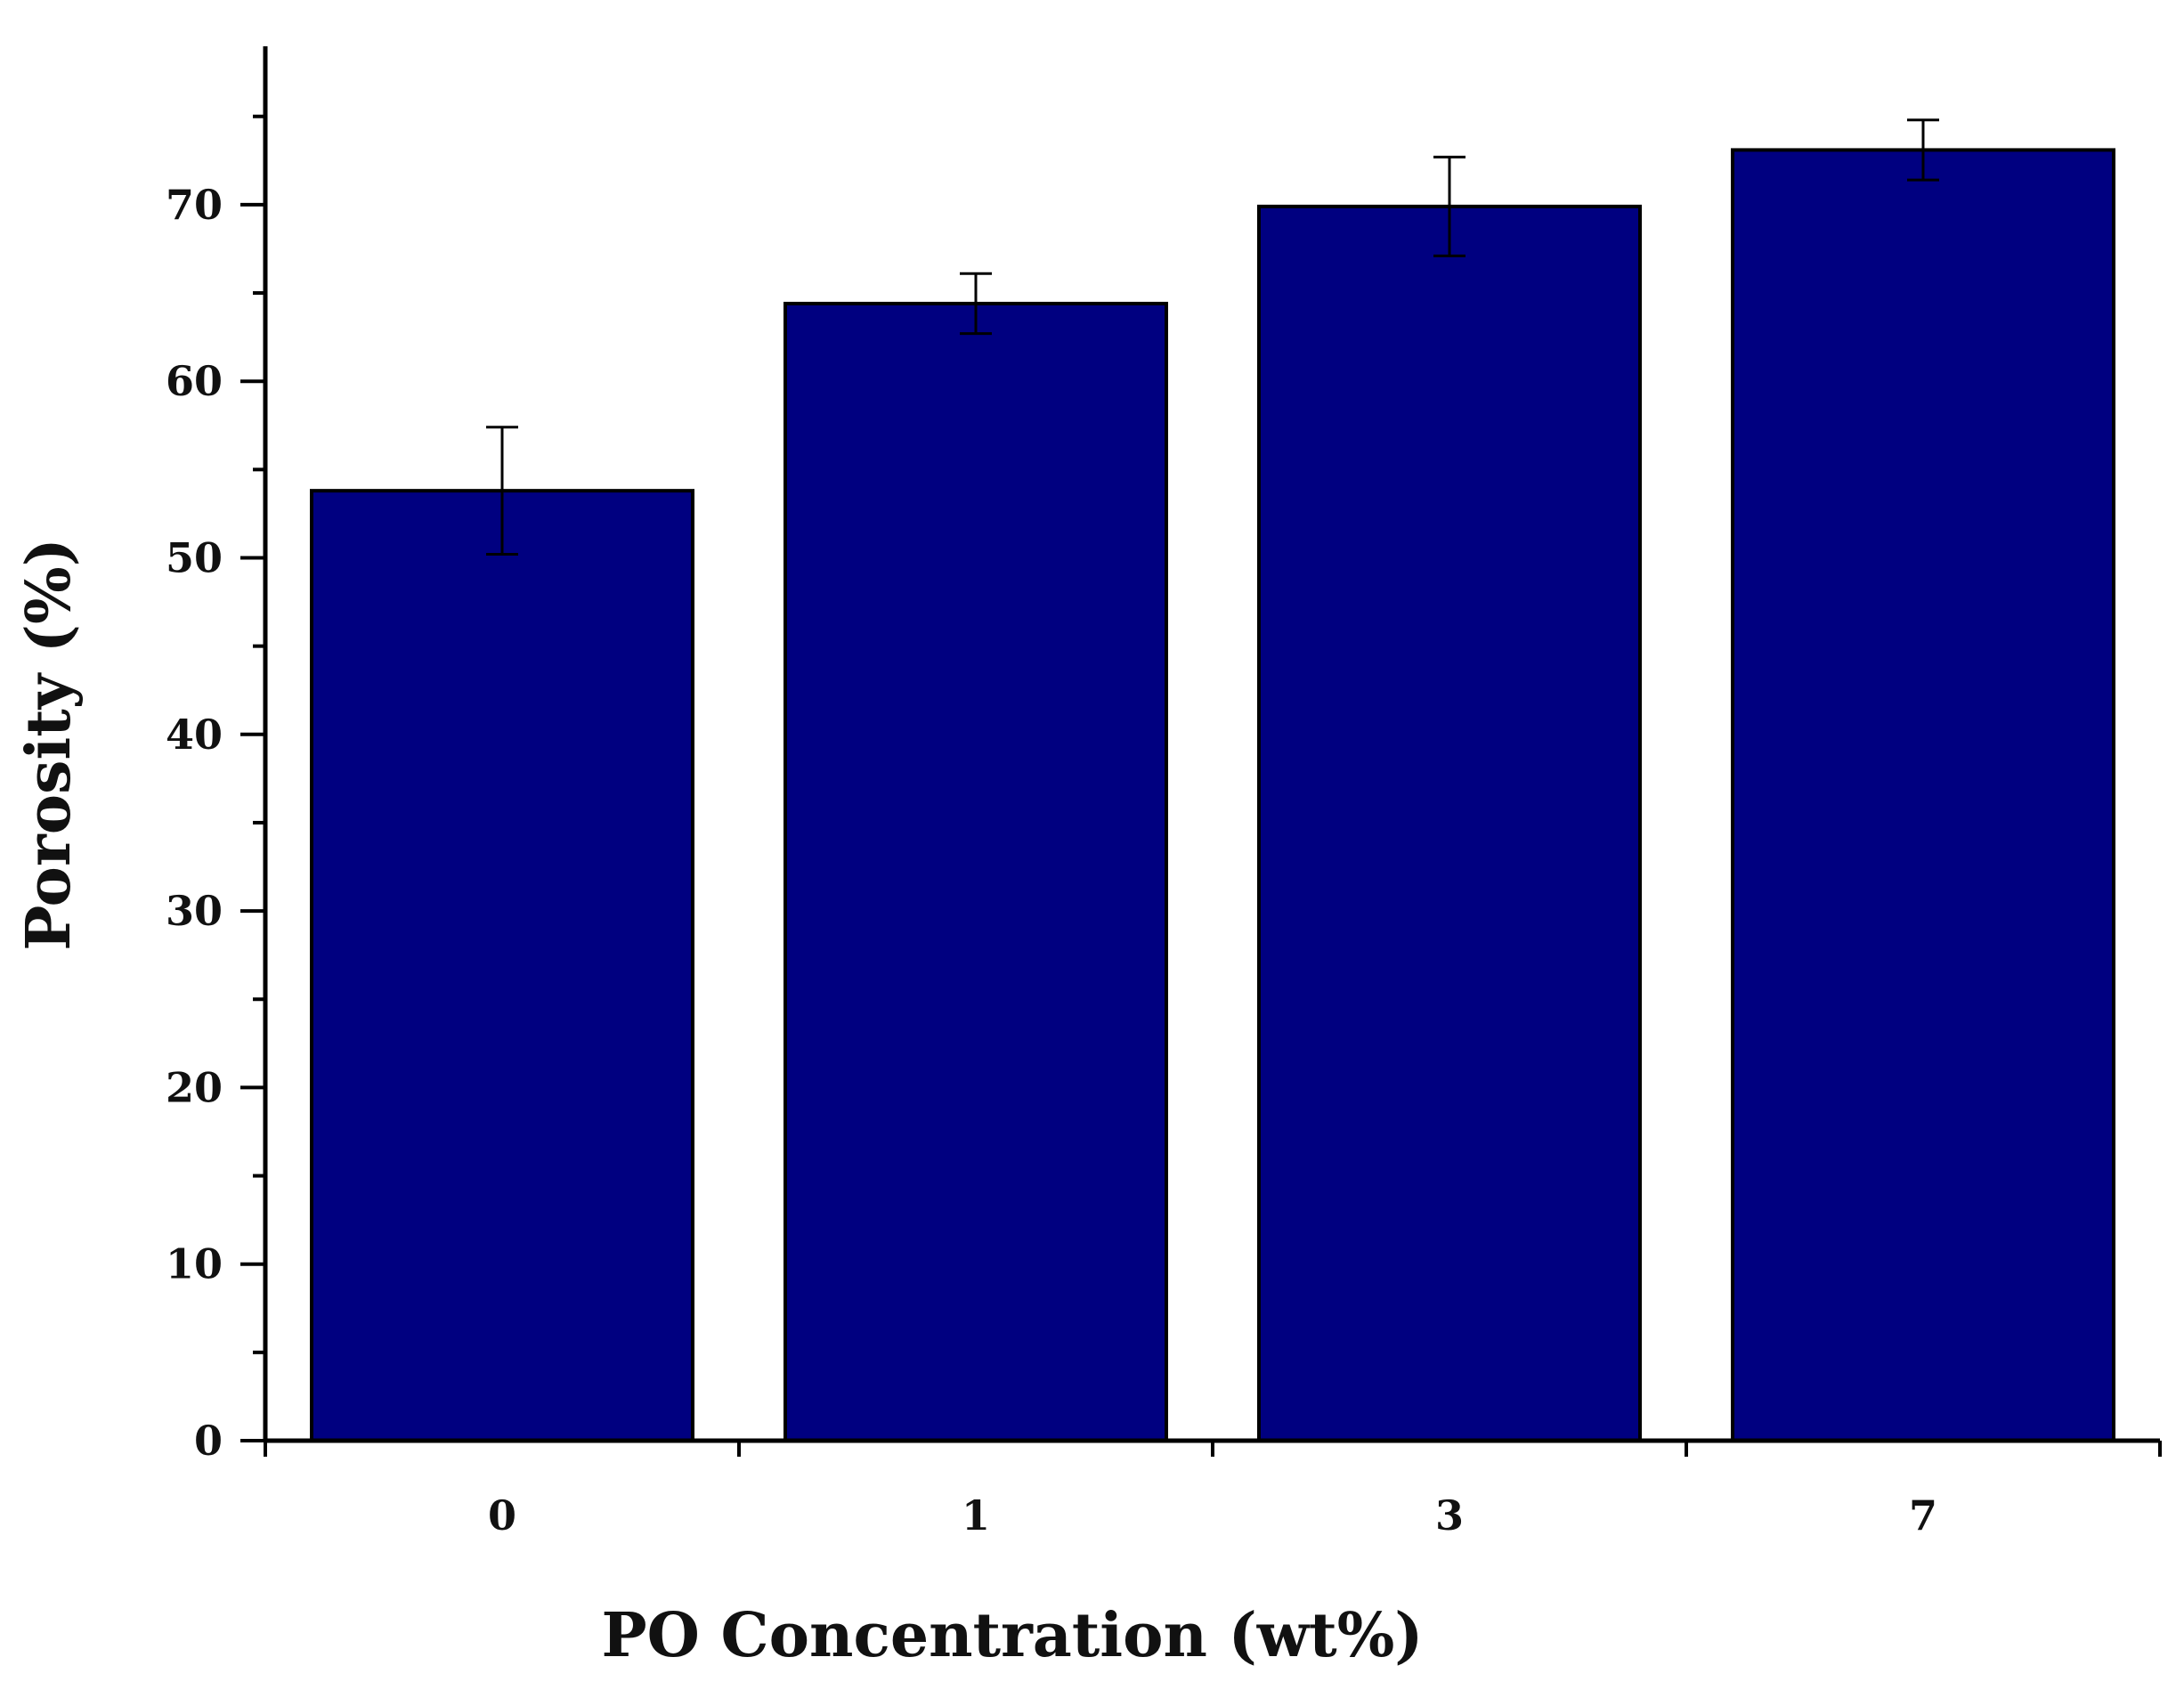 The height and width of the screenshot is (1706, 2184). Describe the element at coordinates (502, 1515) in the screenshot. I see `x-tick-label-0: 0` at that location.